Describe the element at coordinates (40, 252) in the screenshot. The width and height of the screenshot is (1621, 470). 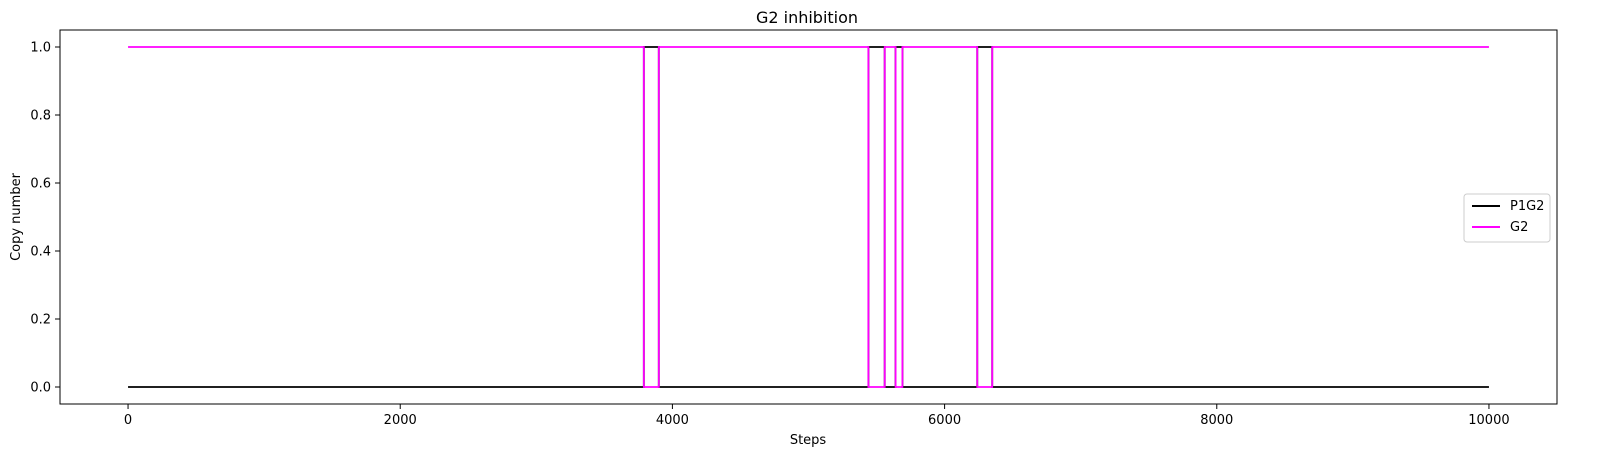
I see `y-tick-label: 0.4` at that location.